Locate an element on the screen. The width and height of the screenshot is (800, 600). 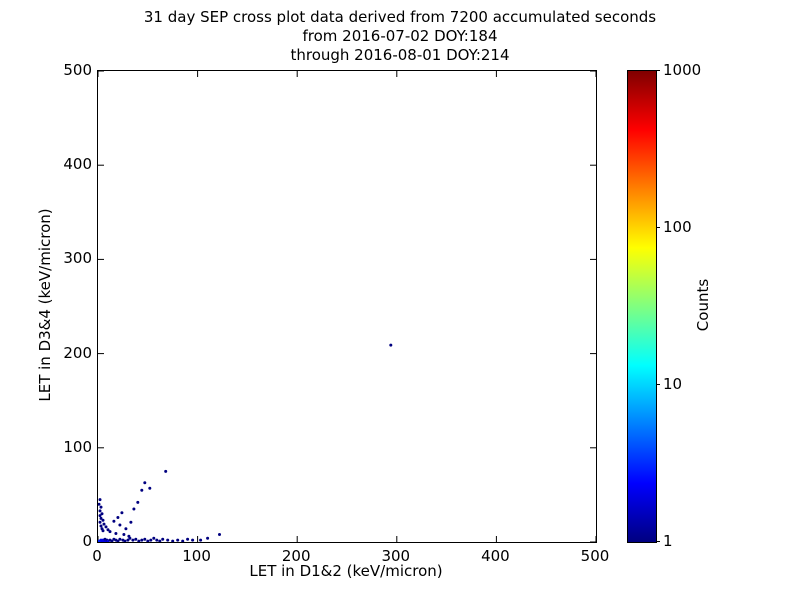
y-tick-label: 200 is located at coordinates (77, 352).